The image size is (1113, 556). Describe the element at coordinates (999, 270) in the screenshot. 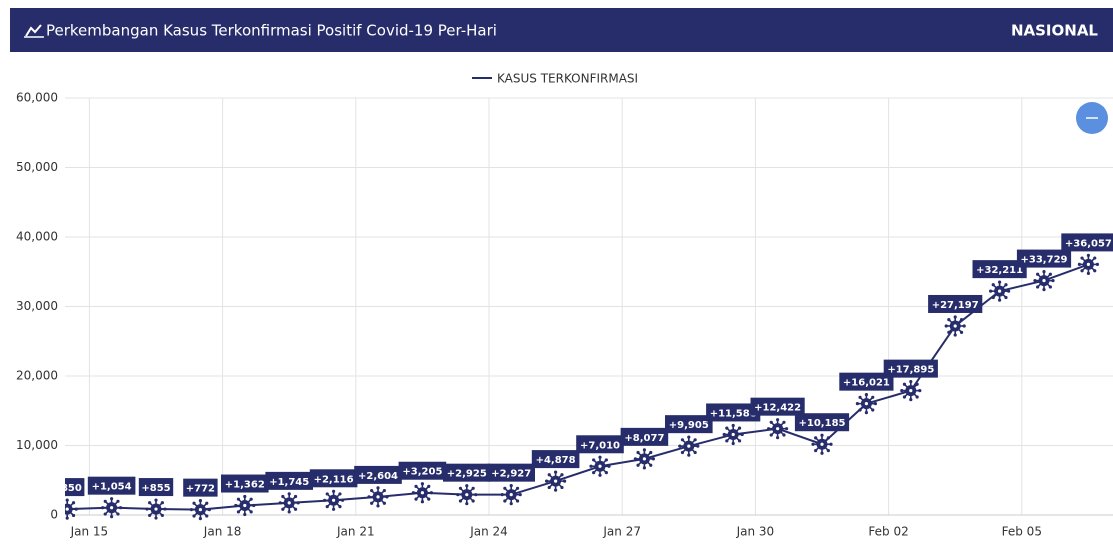

I see `value-label: +32,211` at that location.